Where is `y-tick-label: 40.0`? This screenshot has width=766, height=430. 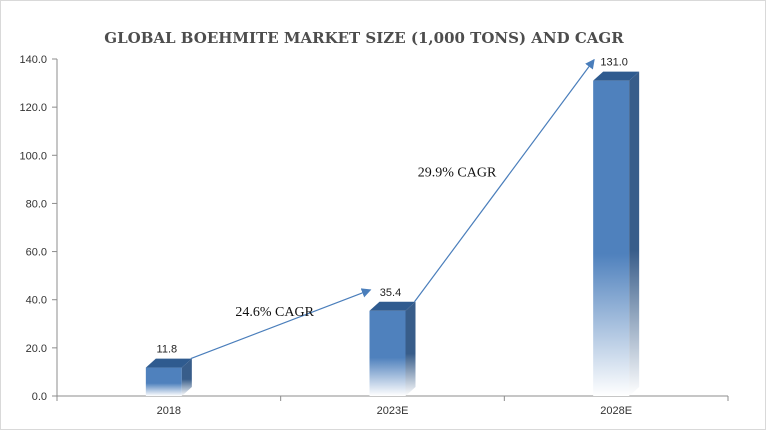
y-tick-label: 40.0 is located at coordinates (36, 301).